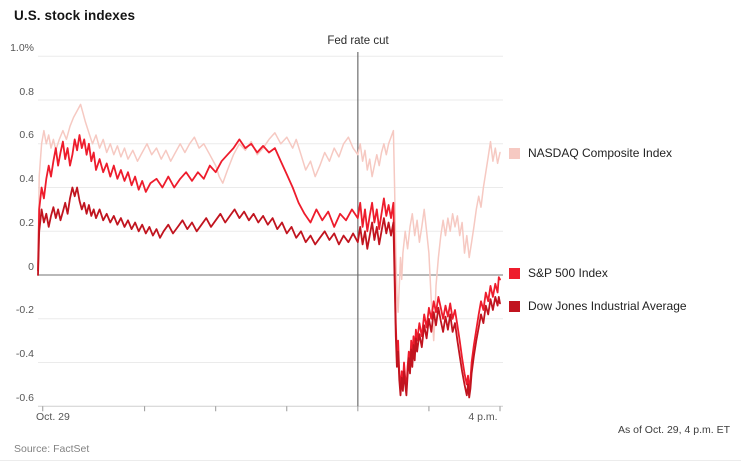  What do you see at coordinates (24, 310) in the screenshot?
I see `y-axis-tick-label: -0.2` at bounding box center [24, 310].